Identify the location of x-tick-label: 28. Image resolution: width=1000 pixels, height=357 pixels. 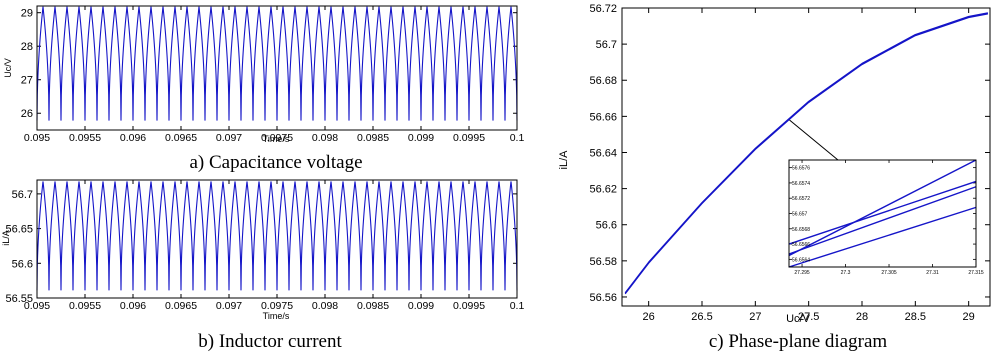
(862, 317).